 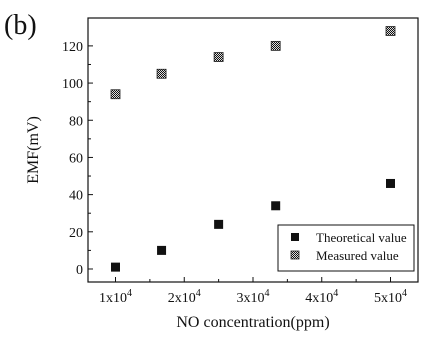 I want to click on y-tick-label: 60, so click(x=76, y=158).